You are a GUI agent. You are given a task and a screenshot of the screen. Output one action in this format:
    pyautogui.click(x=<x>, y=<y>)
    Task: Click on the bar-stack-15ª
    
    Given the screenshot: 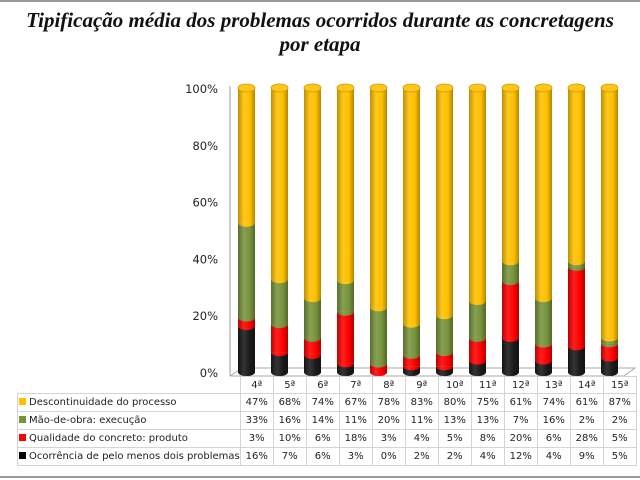 What is the action you would take?
    pyautogui.click(x=609, y=229)
    